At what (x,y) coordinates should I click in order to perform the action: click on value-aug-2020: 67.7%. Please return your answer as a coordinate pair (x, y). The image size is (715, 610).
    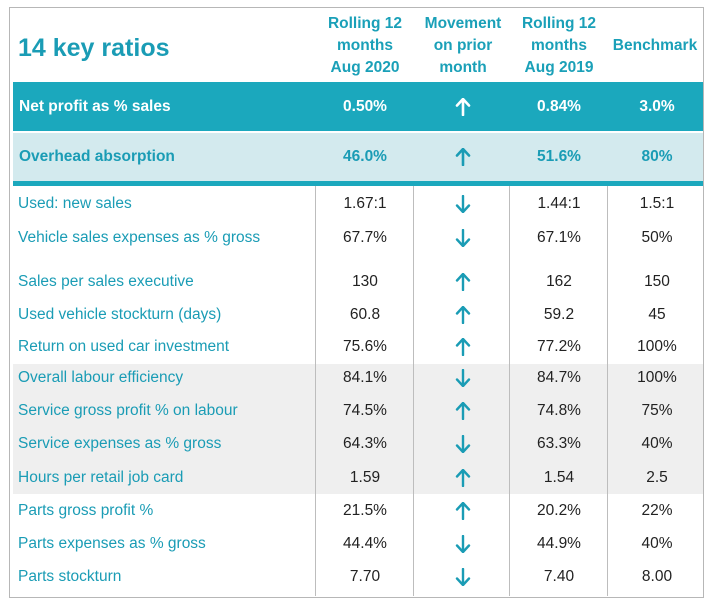
    Looking at the image, I should click on (365, 237).